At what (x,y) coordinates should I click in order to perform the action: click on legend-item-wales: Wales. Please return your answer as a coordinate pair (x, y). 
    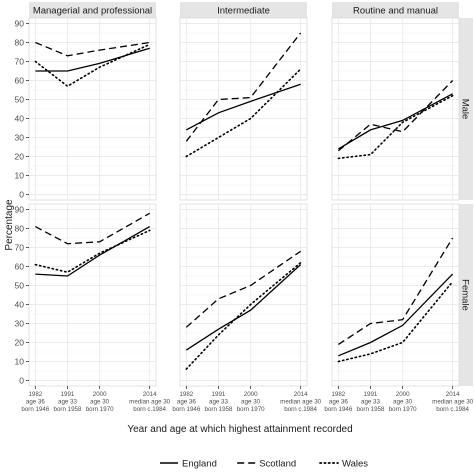
    Looking at the image, I should click on (343, 464).